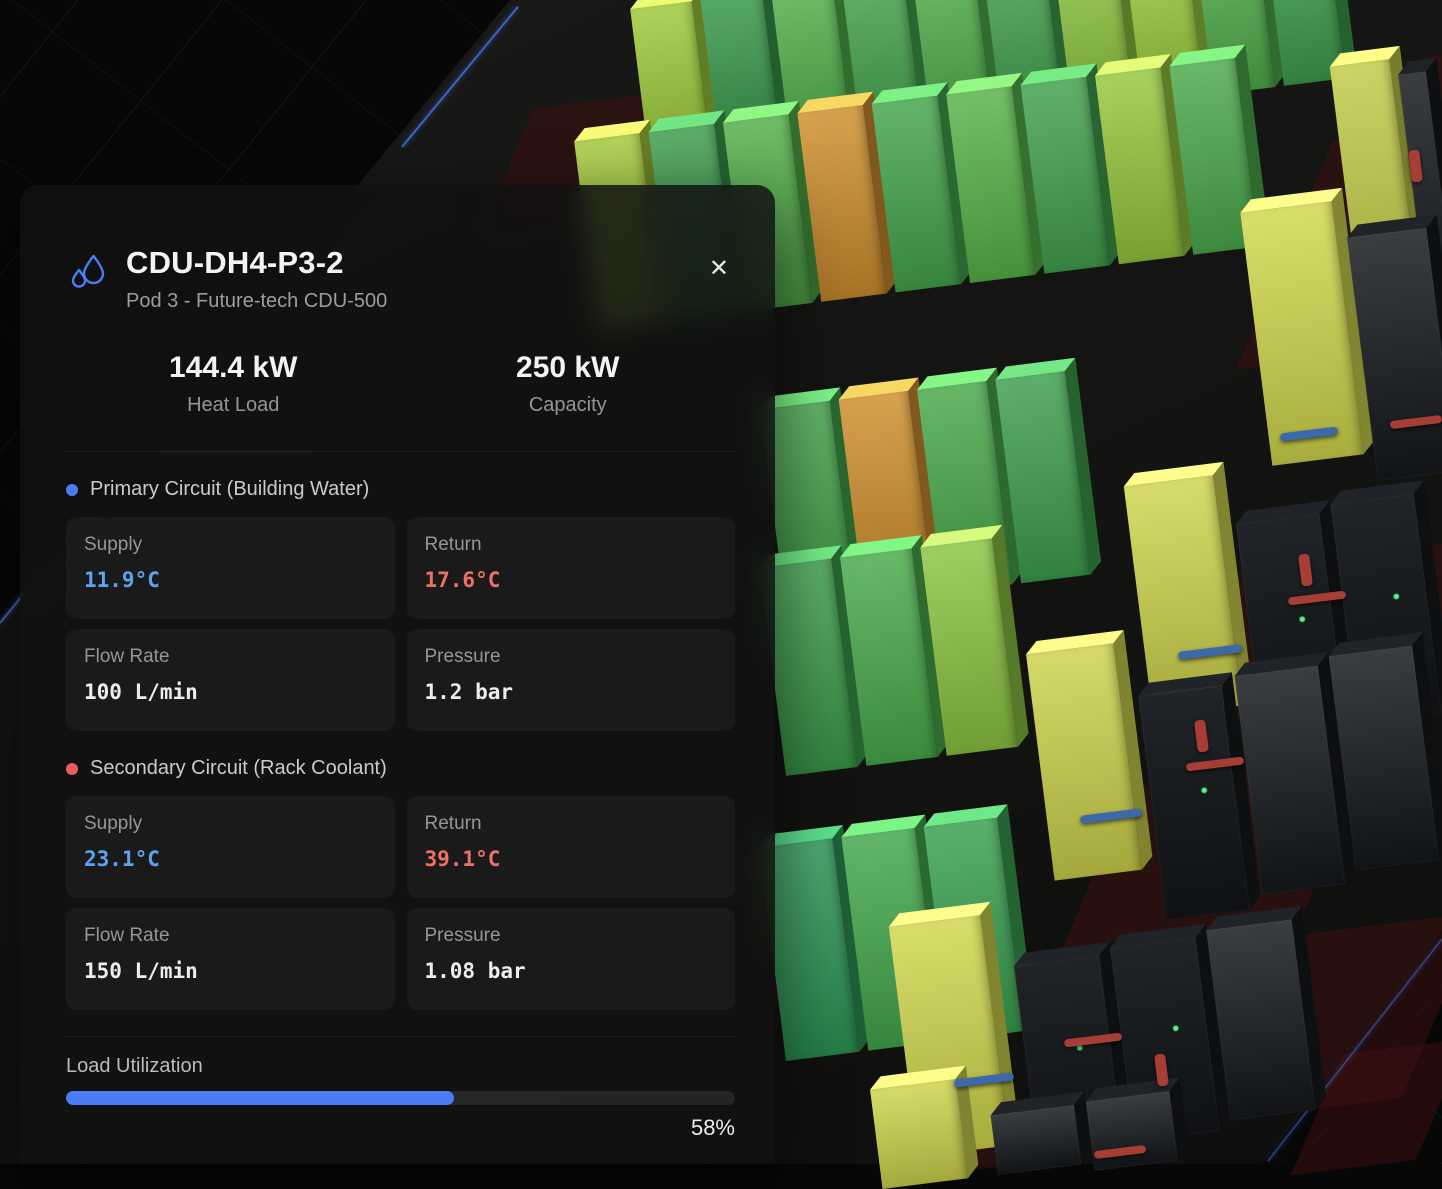 Image resolution: width=1442 pixels, height=1189 pixels. I want to click on secondary-circuit-dot-icon, so click(72, 768).